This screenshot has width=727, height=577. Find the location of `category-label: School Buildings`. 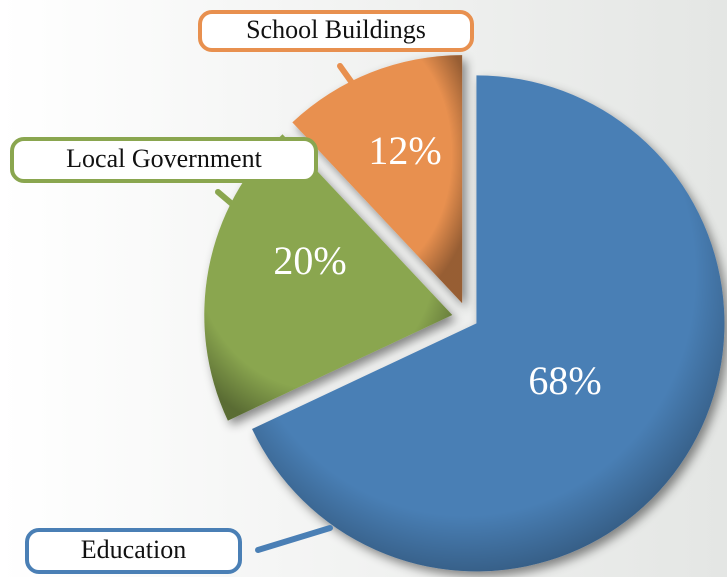

category-label: School Buildings is located at coordinates (336, 29).